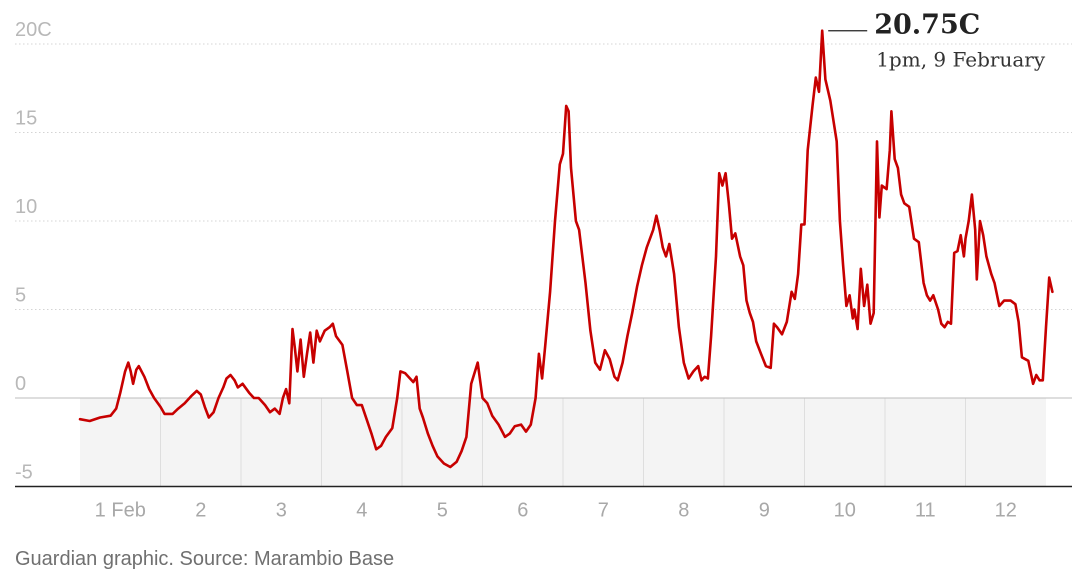 The width and height of the screenshot is (1080, 579). What do you see at coordinates (925, 511) in the screenshot?
I see `x-tick-label: 11` at bounding box center [925, 511].